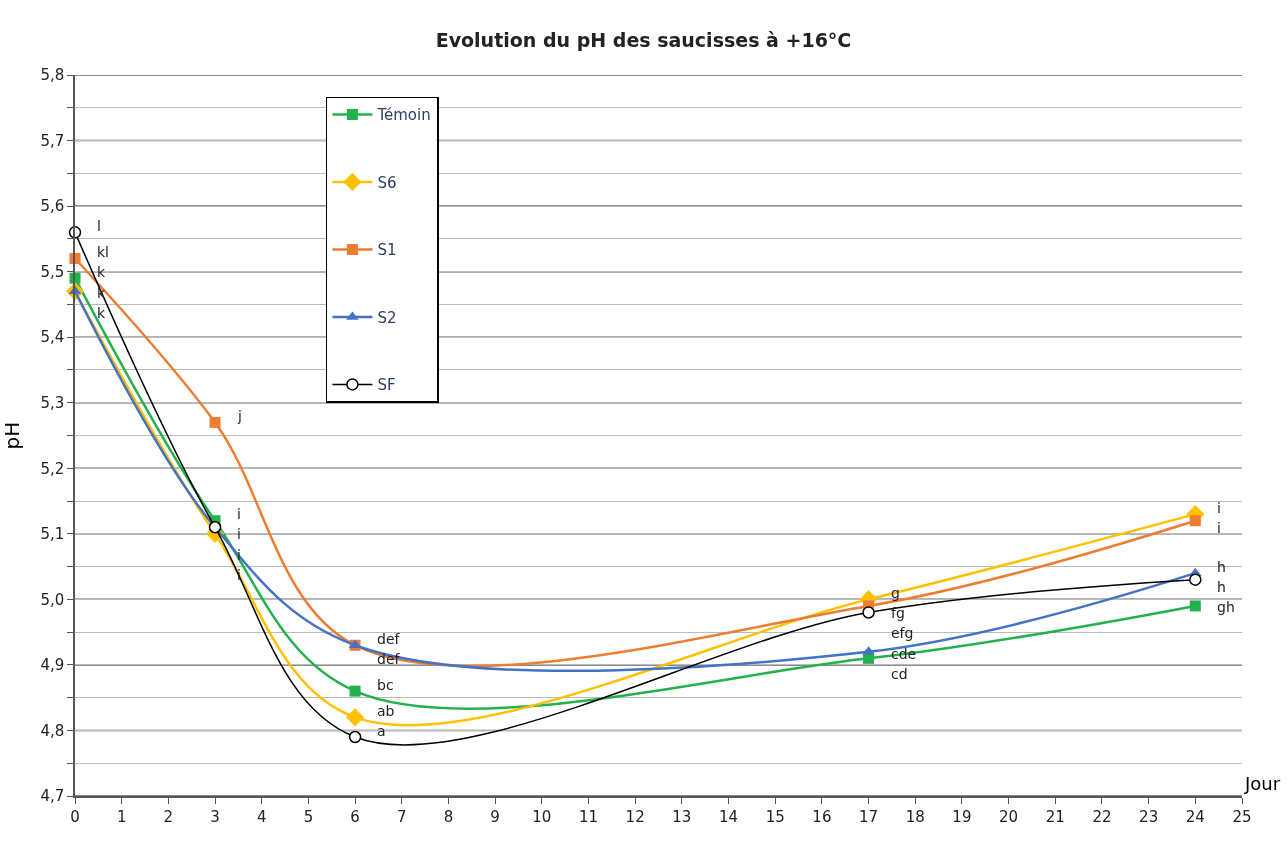 The width and height of the screenshot is (1287, 846). I want to click on x-tick-label: 12, so click(635, 816).